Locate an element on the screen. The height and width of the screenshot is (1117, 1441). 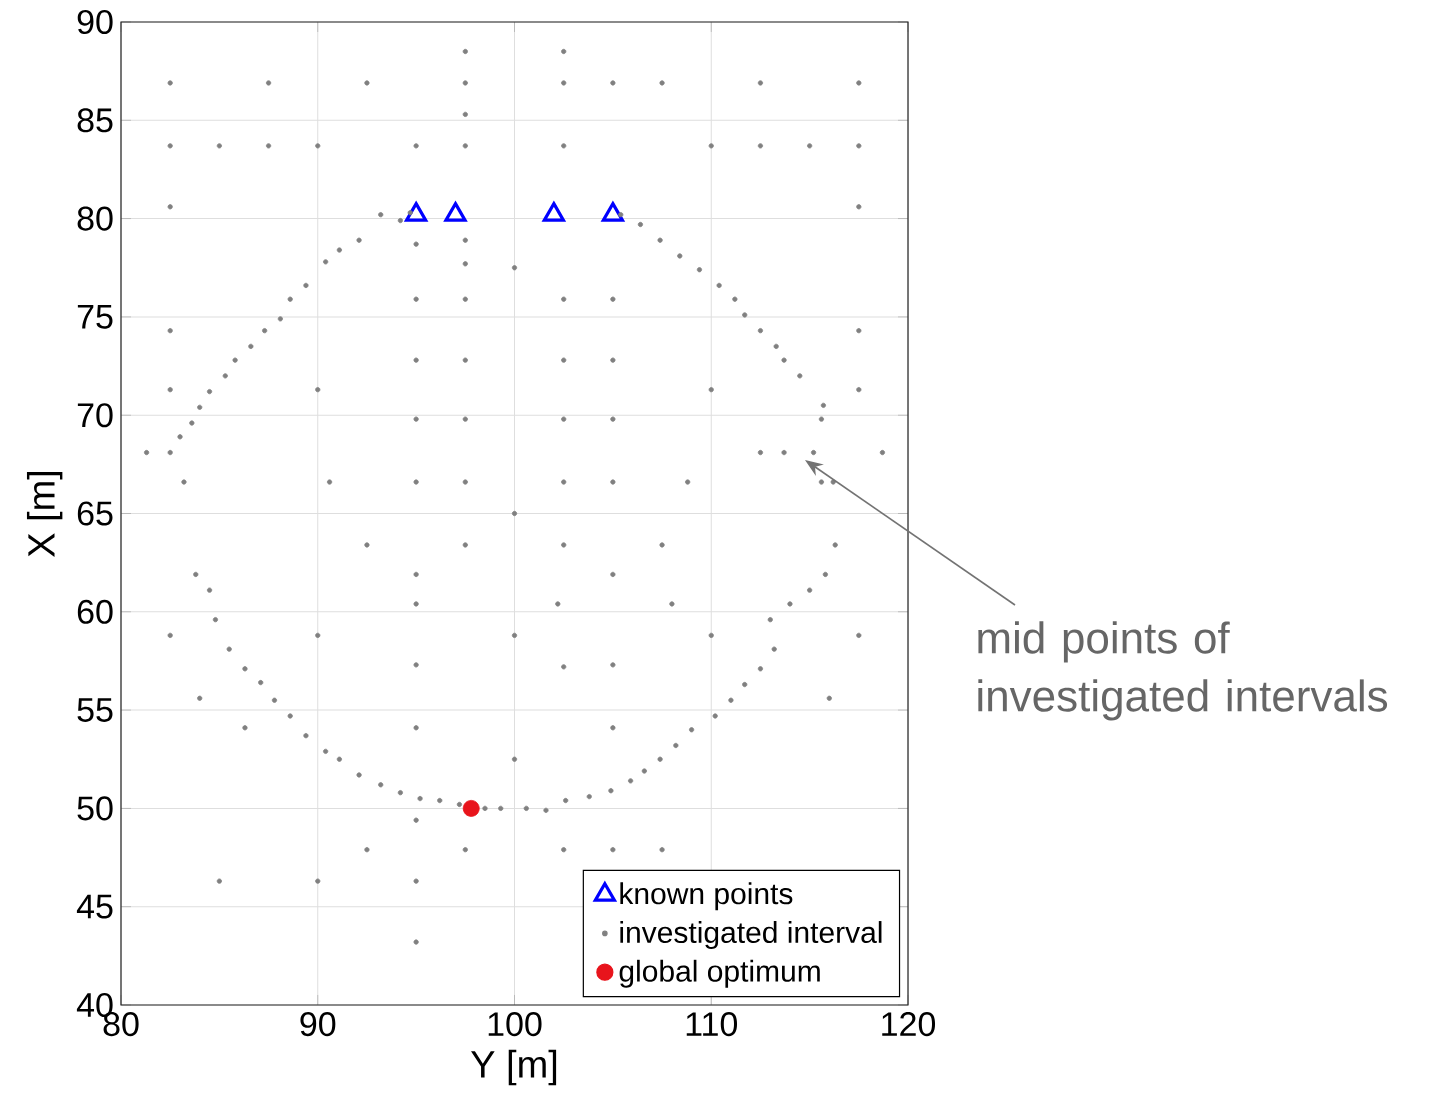
y-tick-label: 80 is located at coordinates (95, 218).